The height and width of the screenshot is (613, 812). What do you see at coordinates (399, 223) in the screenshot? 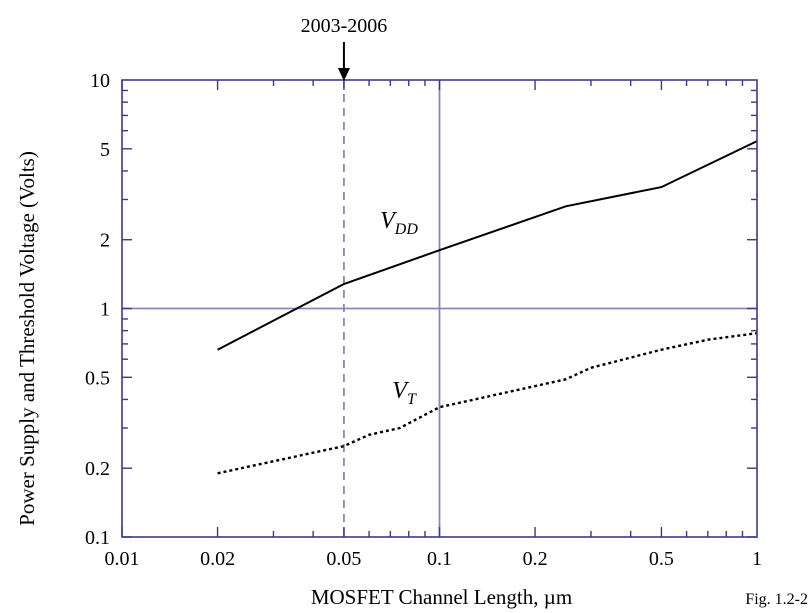
I see `series-label-vdd: VDD` at bounding box center [399, 223].